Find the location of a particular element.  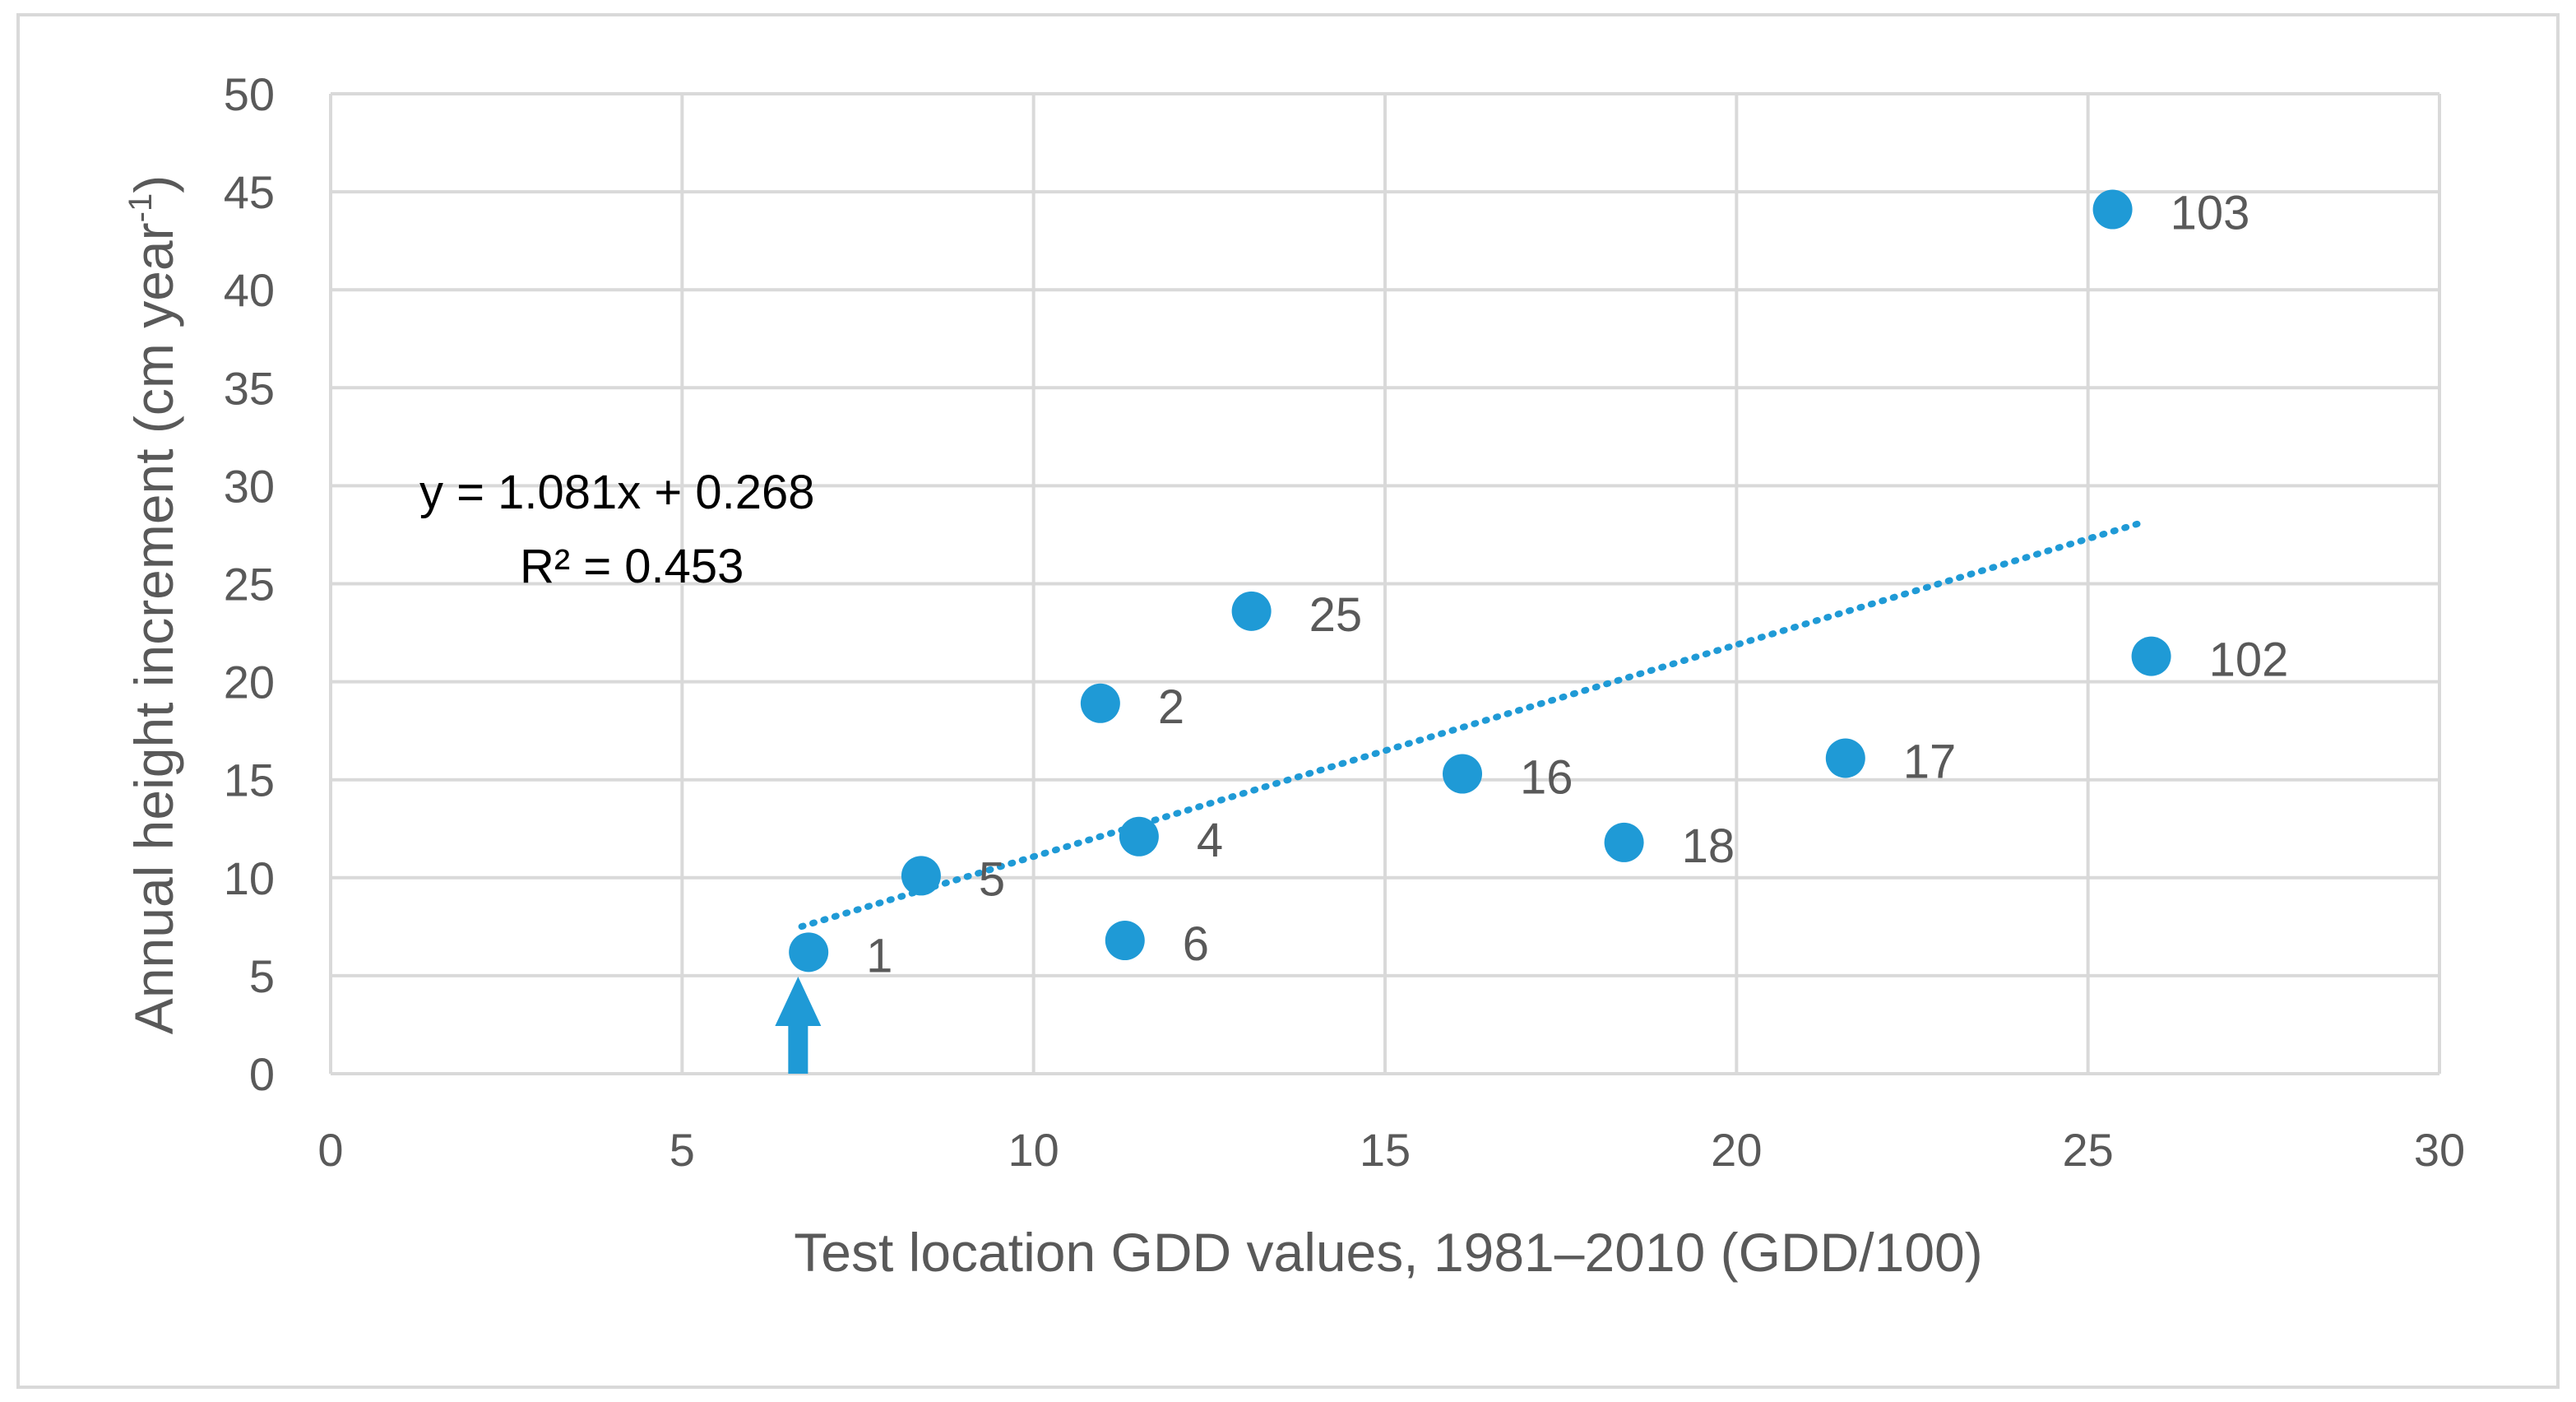

point-label-18: 18 is located at coordinates (1709, 846).